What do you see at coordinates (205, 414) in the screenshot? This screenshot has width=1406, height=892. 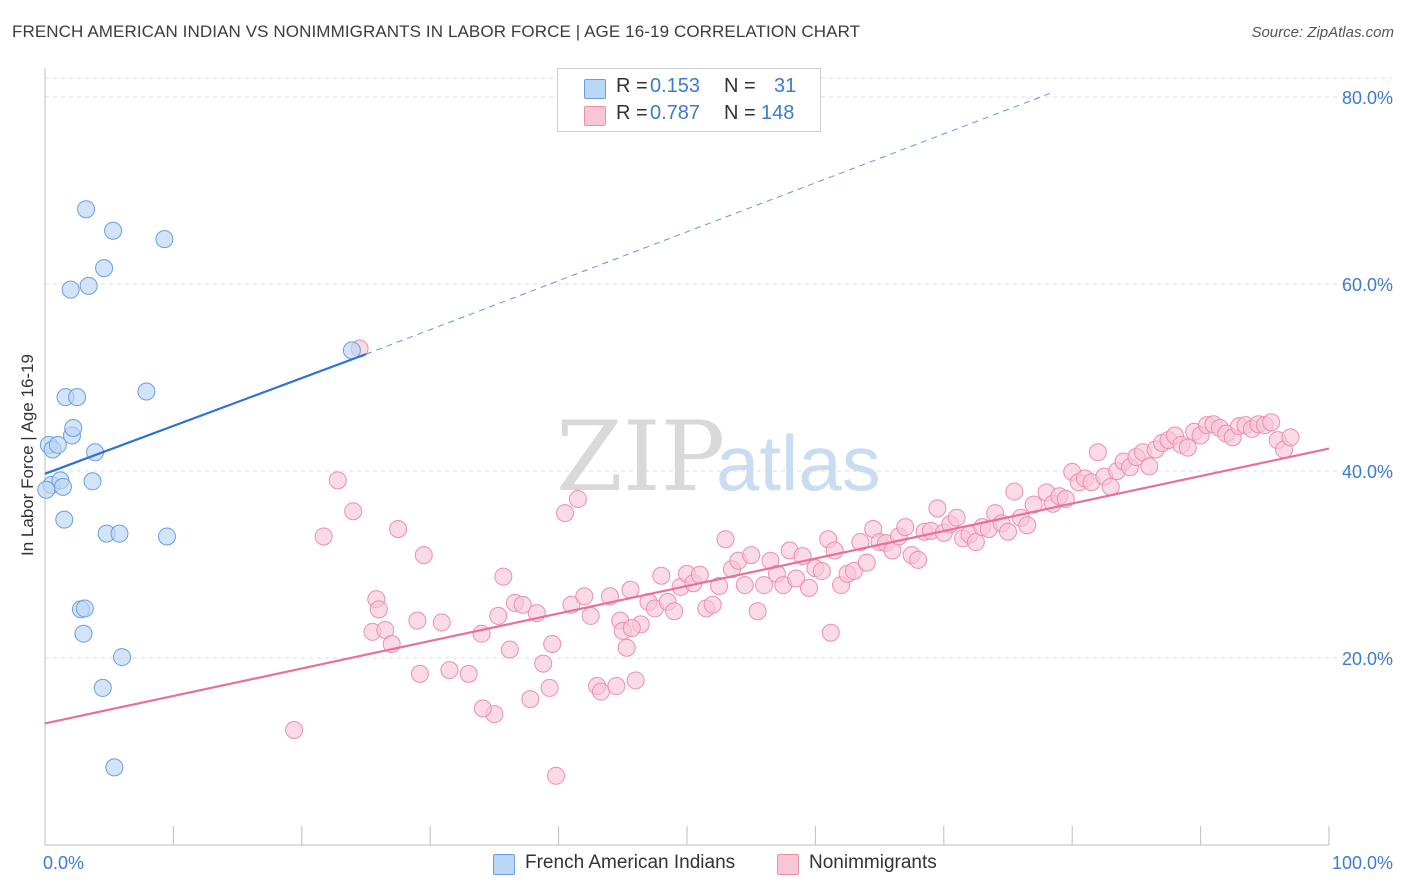 I see `french-american-indians-trendline` at bounding box center [205, 414].